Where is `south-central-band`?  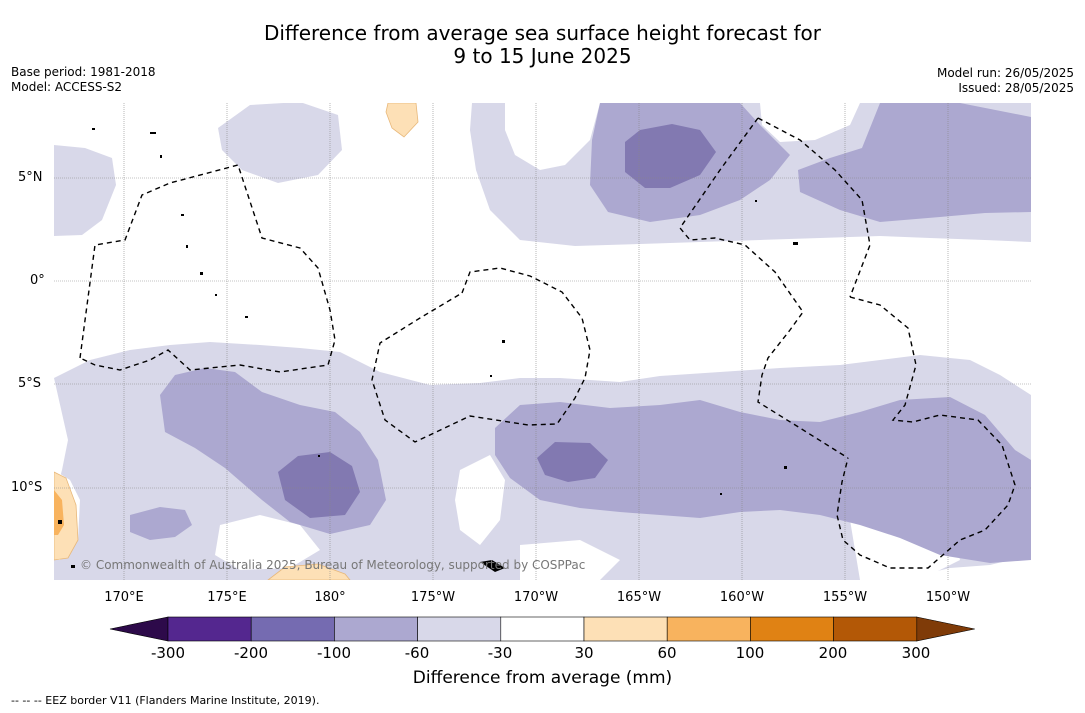 south-central-band is located at coordinates (763, 480).